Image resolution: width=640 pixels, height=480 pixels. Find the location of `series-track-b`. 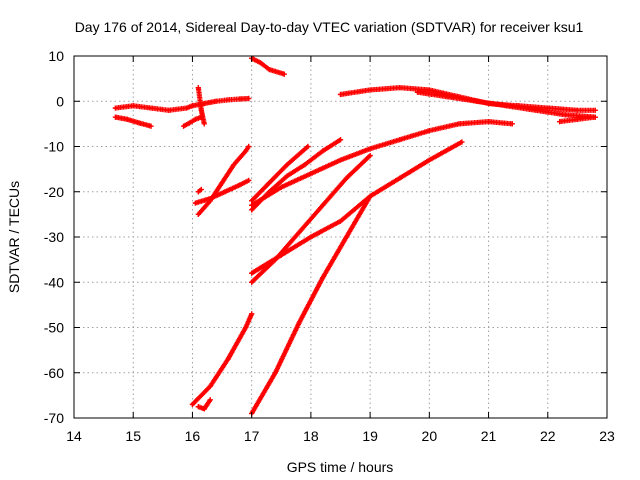

series-track-b is located at coordinates (133, 121).